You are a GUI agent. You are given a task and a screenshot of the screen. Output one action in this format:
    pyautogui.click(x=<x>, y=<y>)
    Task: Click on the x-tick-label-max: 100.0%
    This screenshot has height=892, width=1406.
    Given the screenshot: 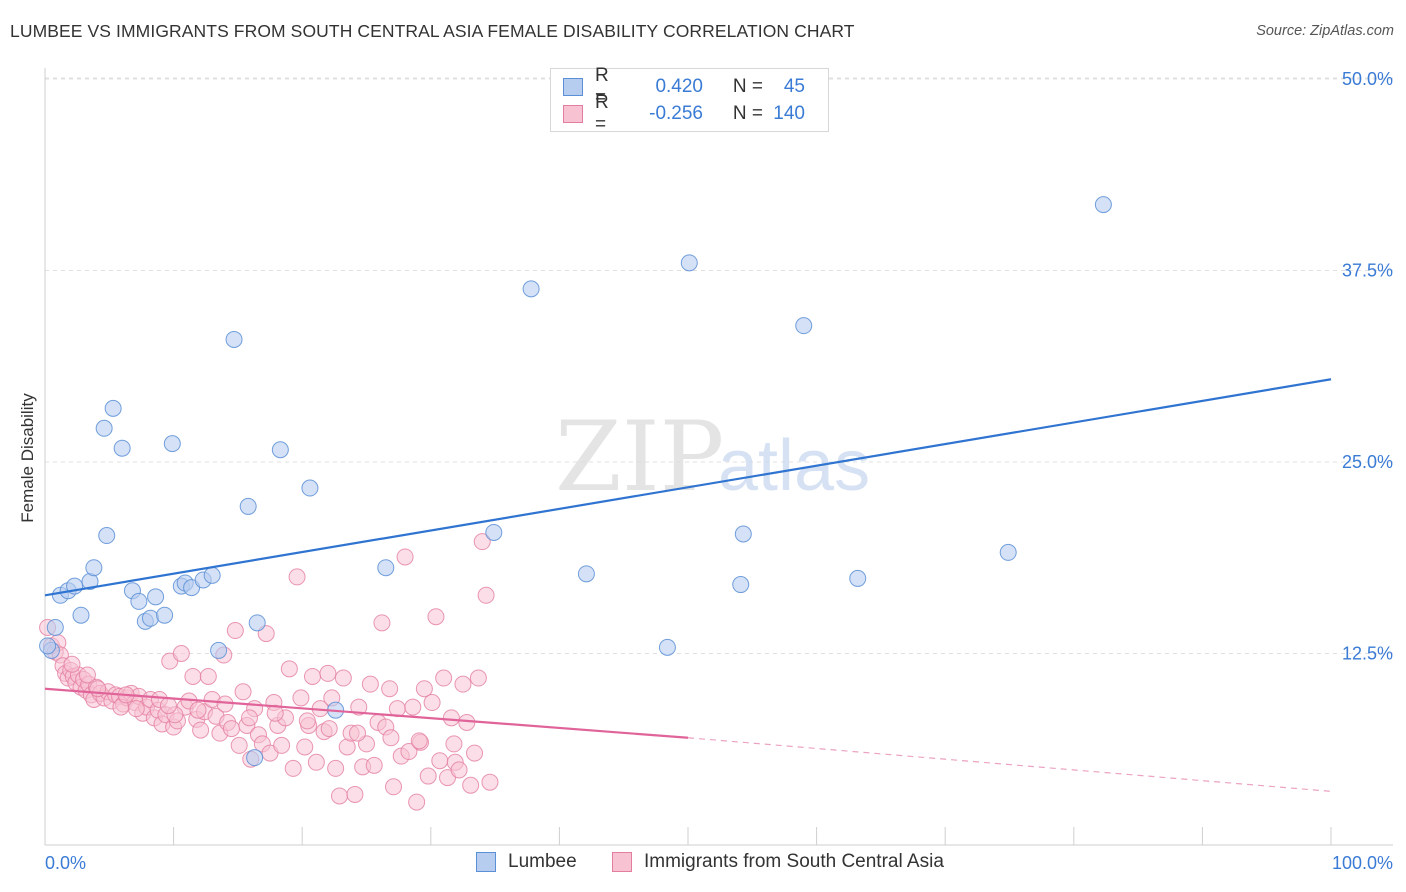 What is the action you would take?
    pyautogui.click(x=1362, y=863)
    